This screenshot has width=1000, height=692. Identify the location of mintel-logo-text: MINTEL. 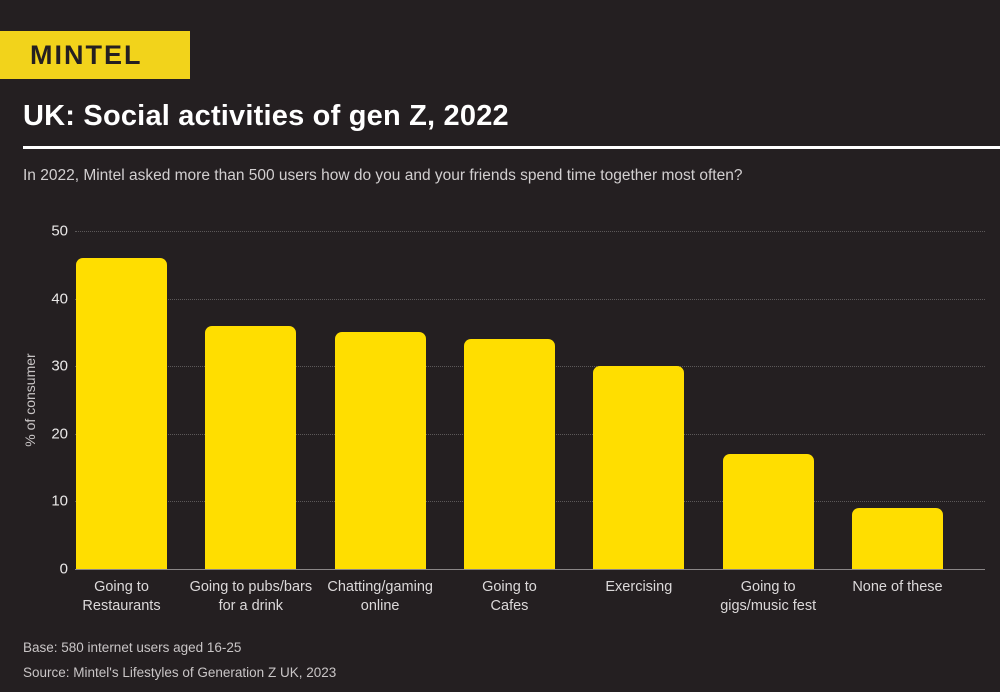
(86, 54).